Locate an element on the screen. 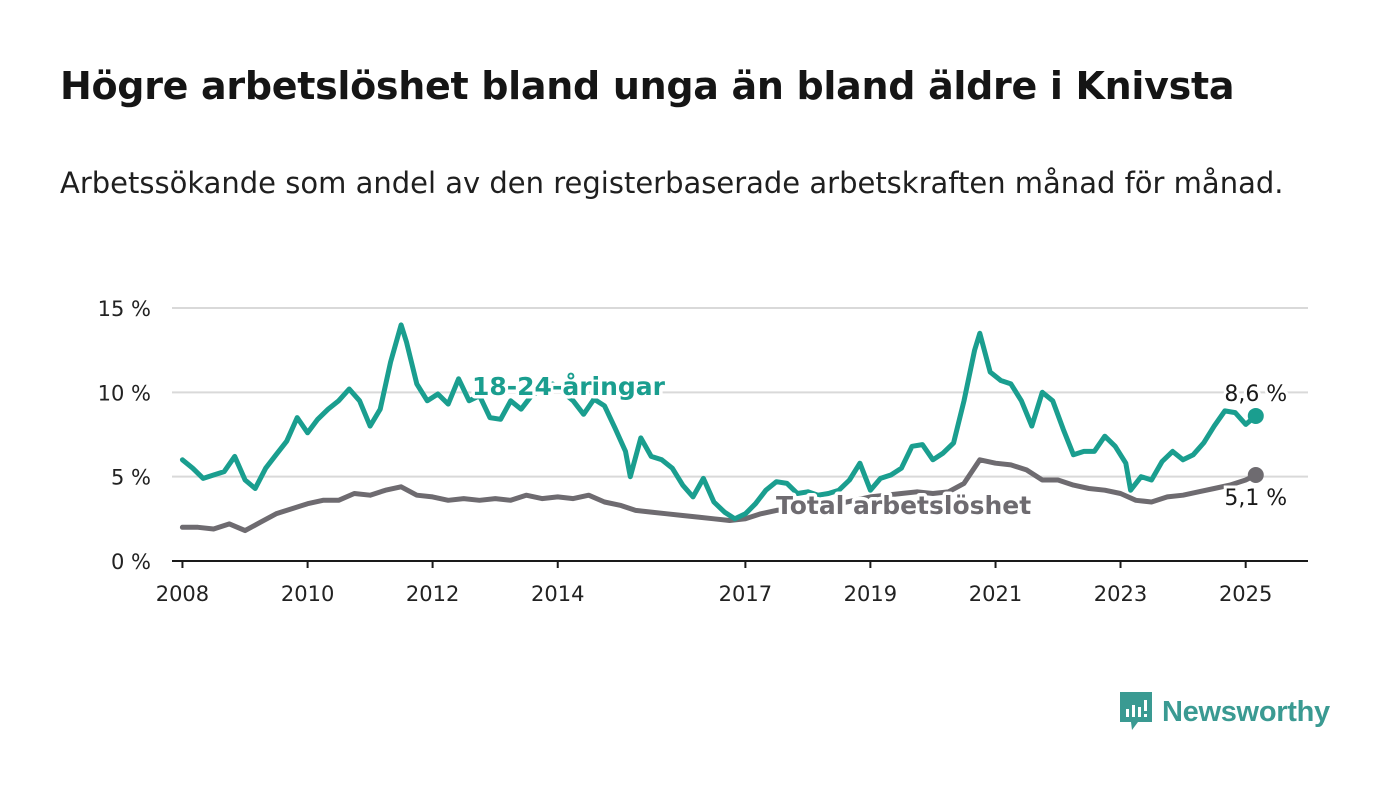  x-tick-label: 2023 is located at coordinates (1120, 594).